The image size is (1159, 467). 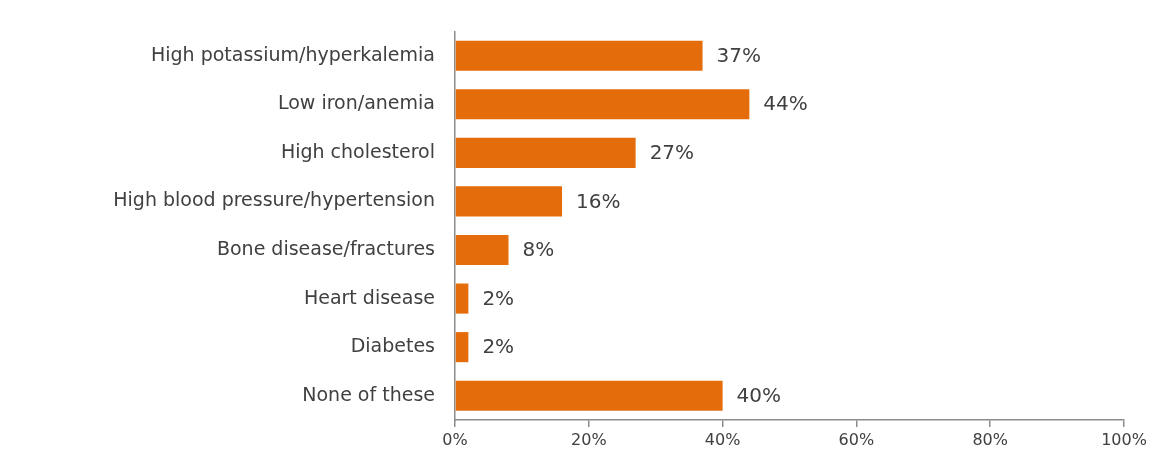 What do you see at coordinates (356, 102) in the screenshot?
I see `y-tick-label: Low iron/anemia` at bounding box center [356, 102].